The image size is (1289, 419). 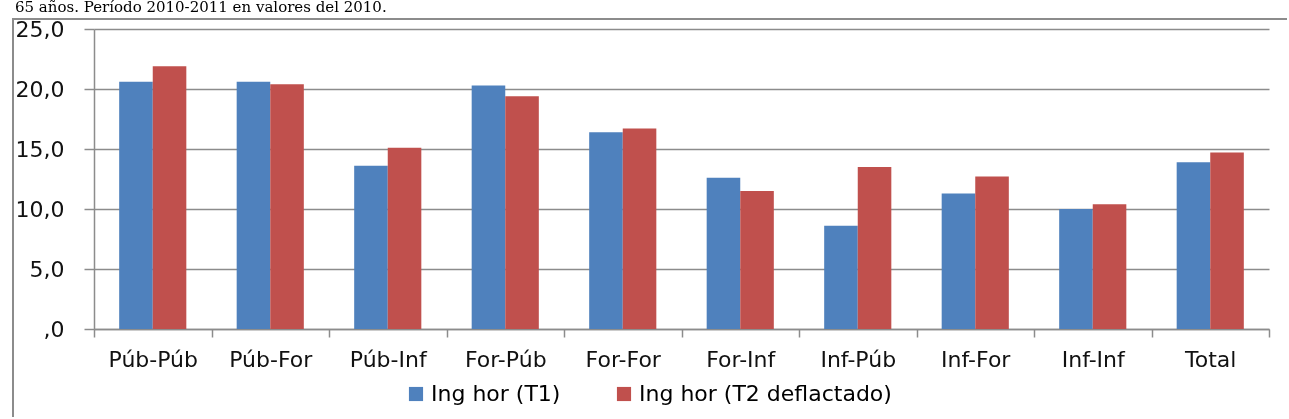 What do you see at coordinates (388, 359) in the screenshot?
I see `x-tick-label: Púb-Inf` at bounding box center [388, 359].